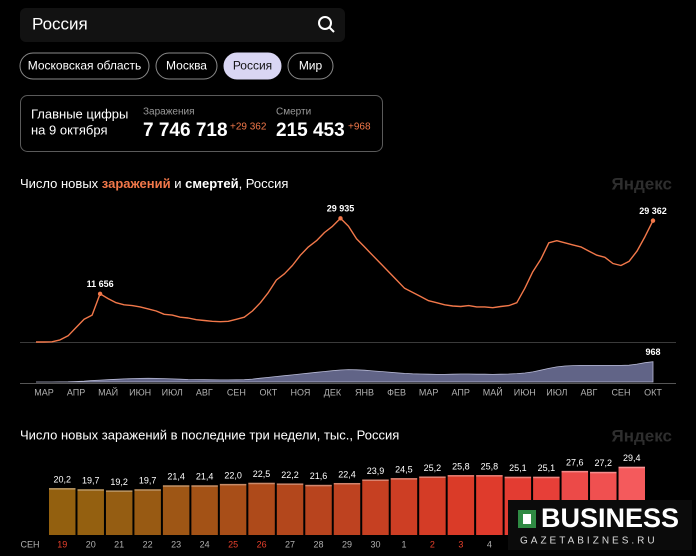 The width and height of the screenshot is (696, 556). What do you see at coordinates (575, 462) in the screenshot?
I see `value-label: 27,6` at bounding box center [575, 462].